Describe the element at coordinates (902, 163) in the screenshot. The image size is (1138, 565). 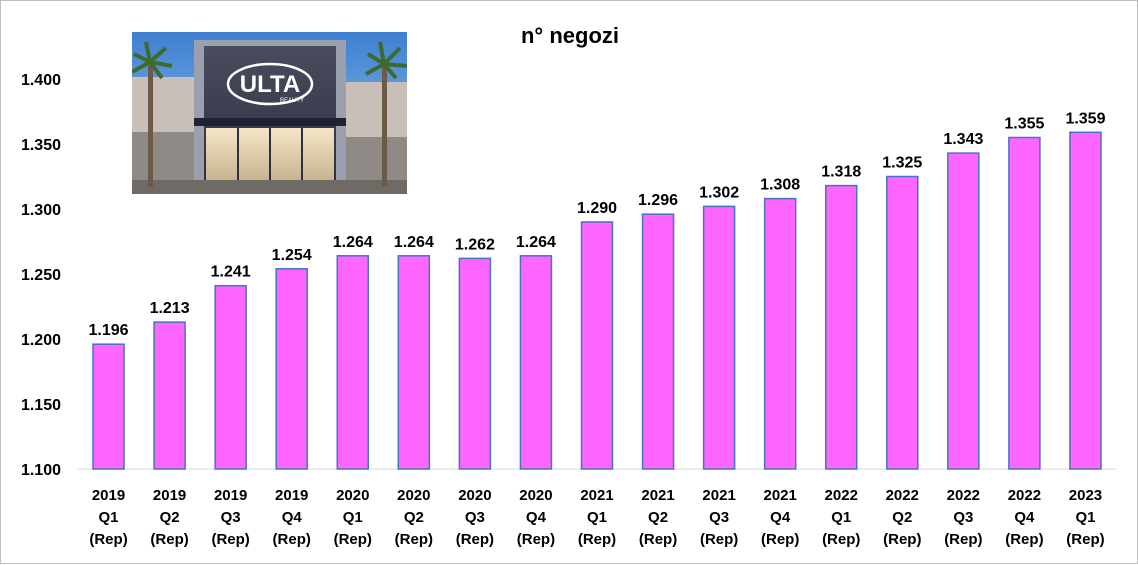
I see `data-label: 1.325` at that location.